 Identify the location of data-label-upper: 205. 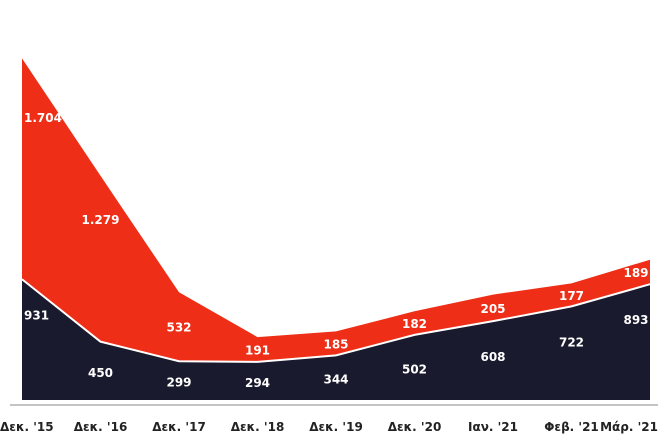
(492, 309).